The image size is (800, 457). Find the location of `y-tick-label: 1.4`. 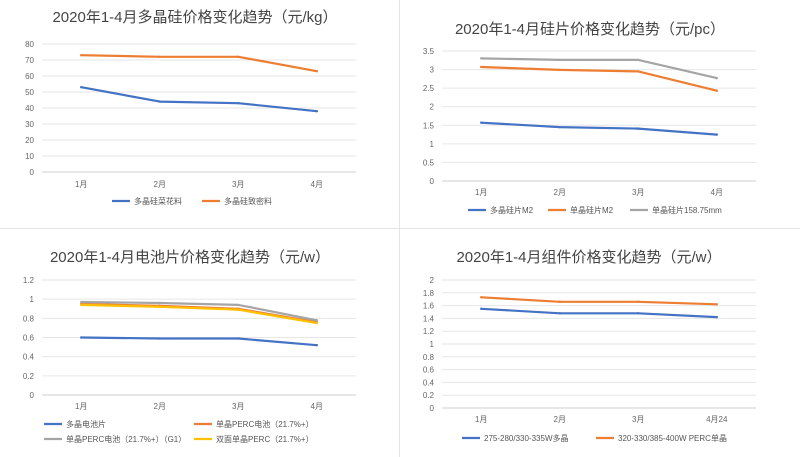

y-tick-label: 1.4 is located at coordinates (429, 318).